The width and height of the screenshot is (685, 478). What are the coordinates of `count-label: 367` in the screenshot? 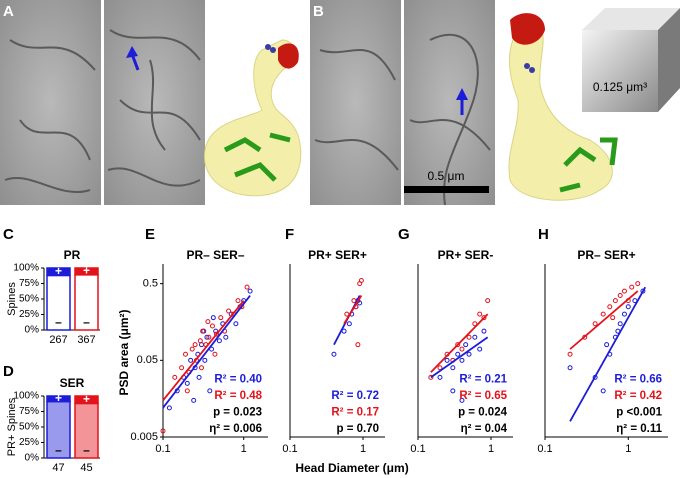 It's located at (86, 340).